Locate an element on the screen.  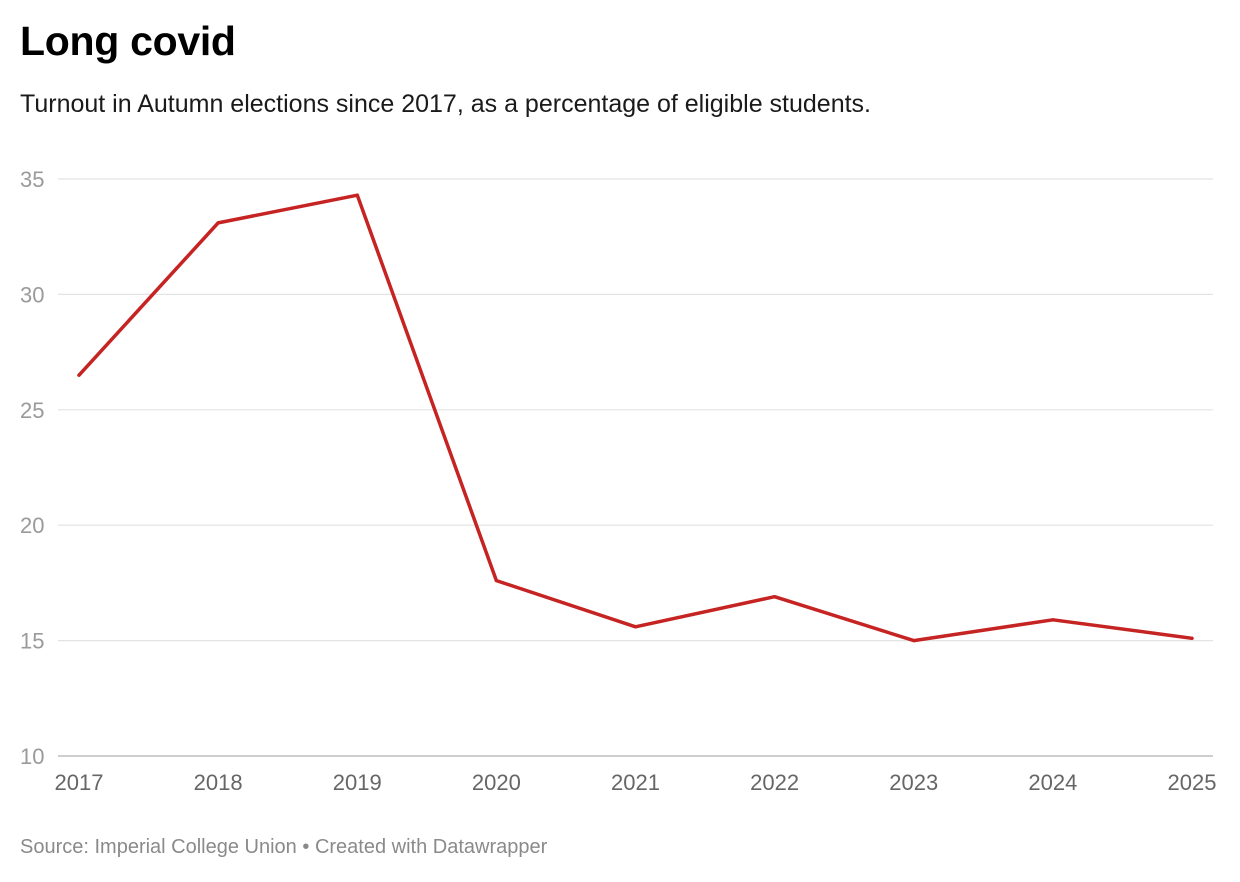
x-tick-label: 2017 is located at coordinates (79, 782).